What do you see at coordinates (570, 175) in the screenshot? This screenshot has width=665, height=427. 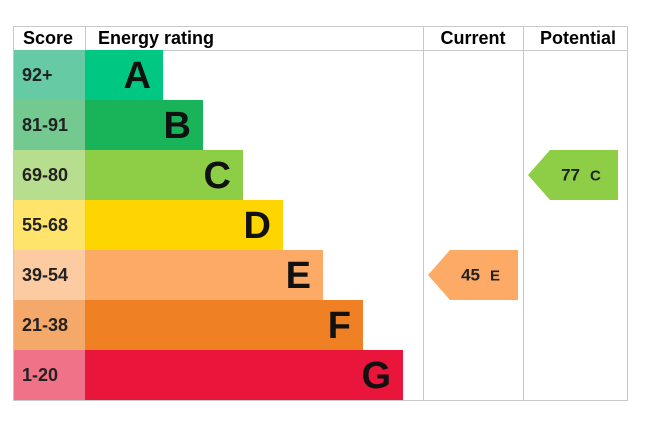 I see `potential-value: 77` at bounding box center [570, 175].